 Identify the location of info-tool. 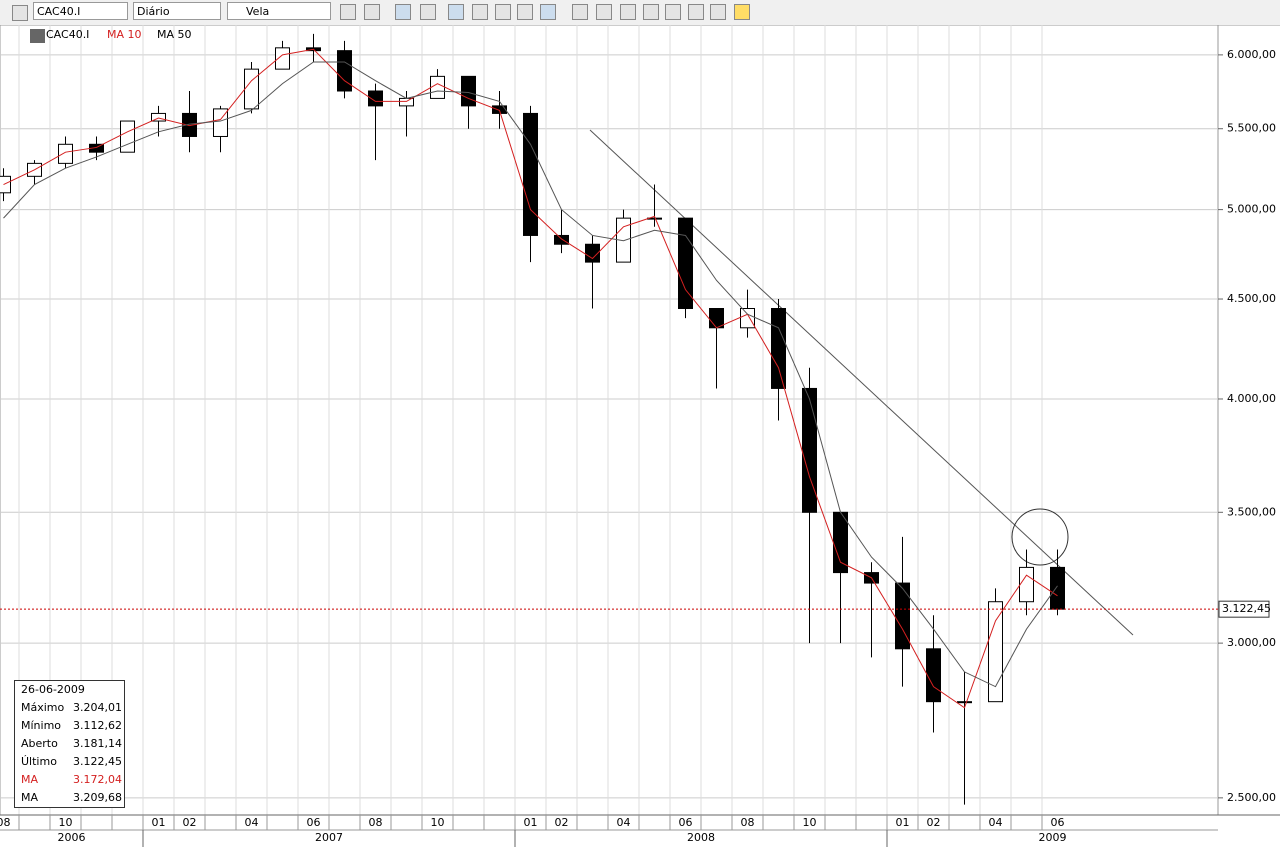
(456, 12).